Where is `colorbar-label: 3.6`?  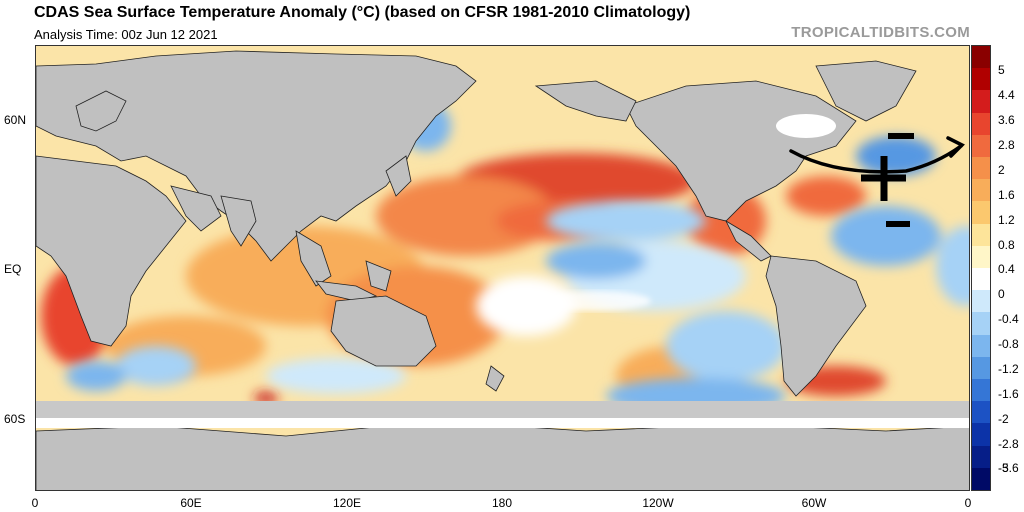 colorbar-label: 3.6 is located at coordinates (1006, 120).